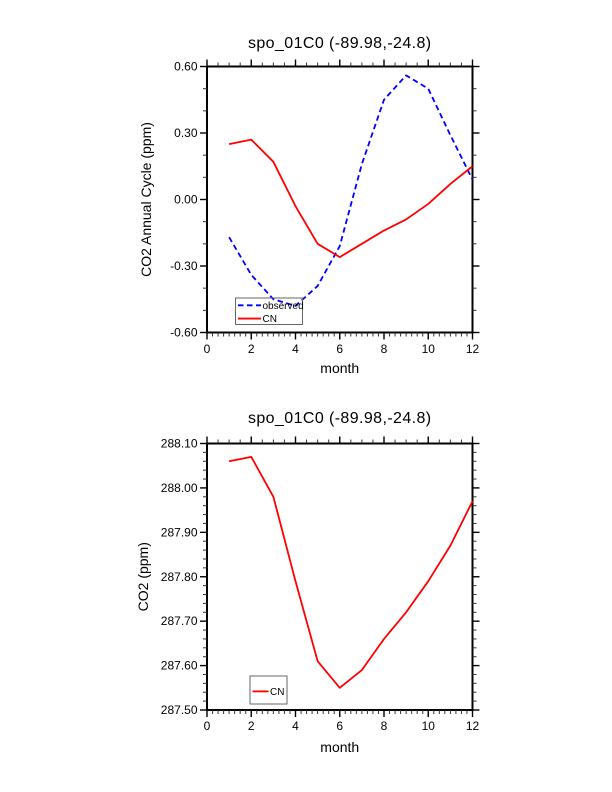 This screenshot has width=612, height=792. Describe the element at coordinates (143, 576) in the screenshot. I see `bottom-chart-ylabel: CO2 (ppm)` at that location.